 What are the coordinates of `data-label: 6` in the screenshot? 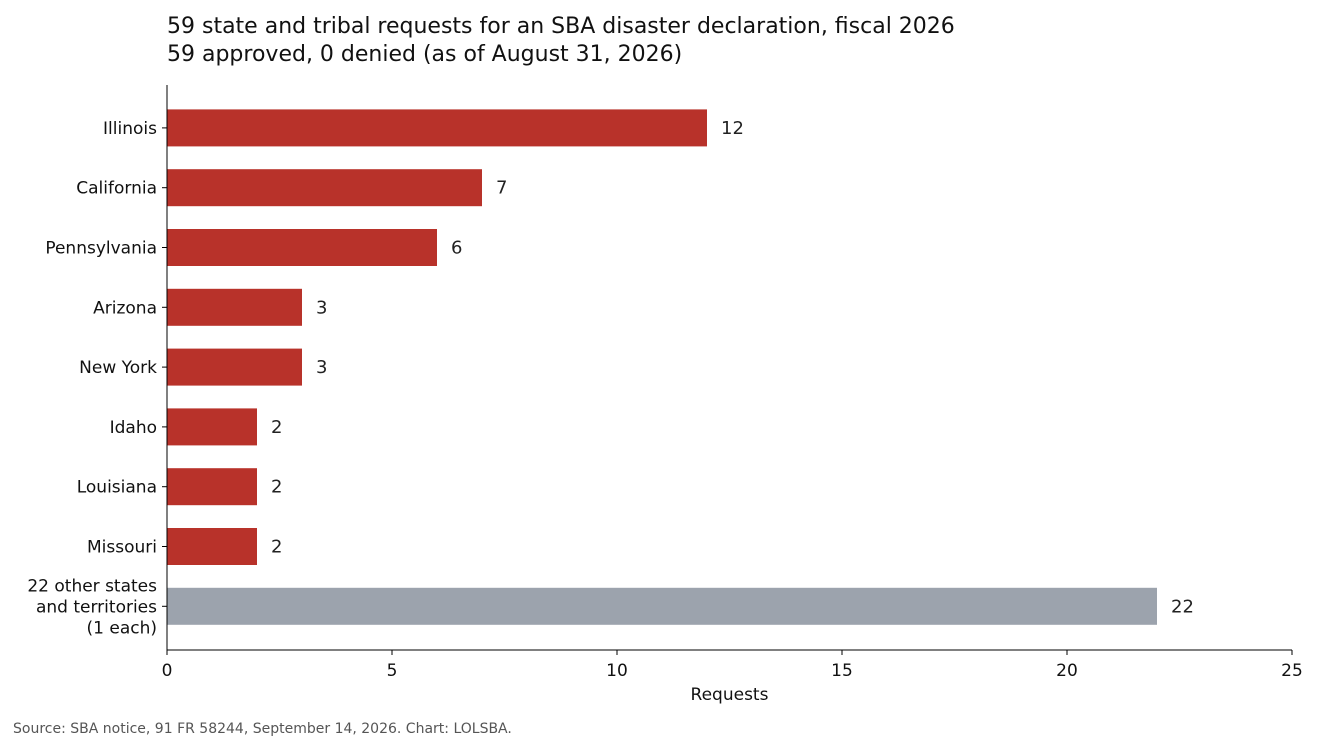 It's located at (456, 248).